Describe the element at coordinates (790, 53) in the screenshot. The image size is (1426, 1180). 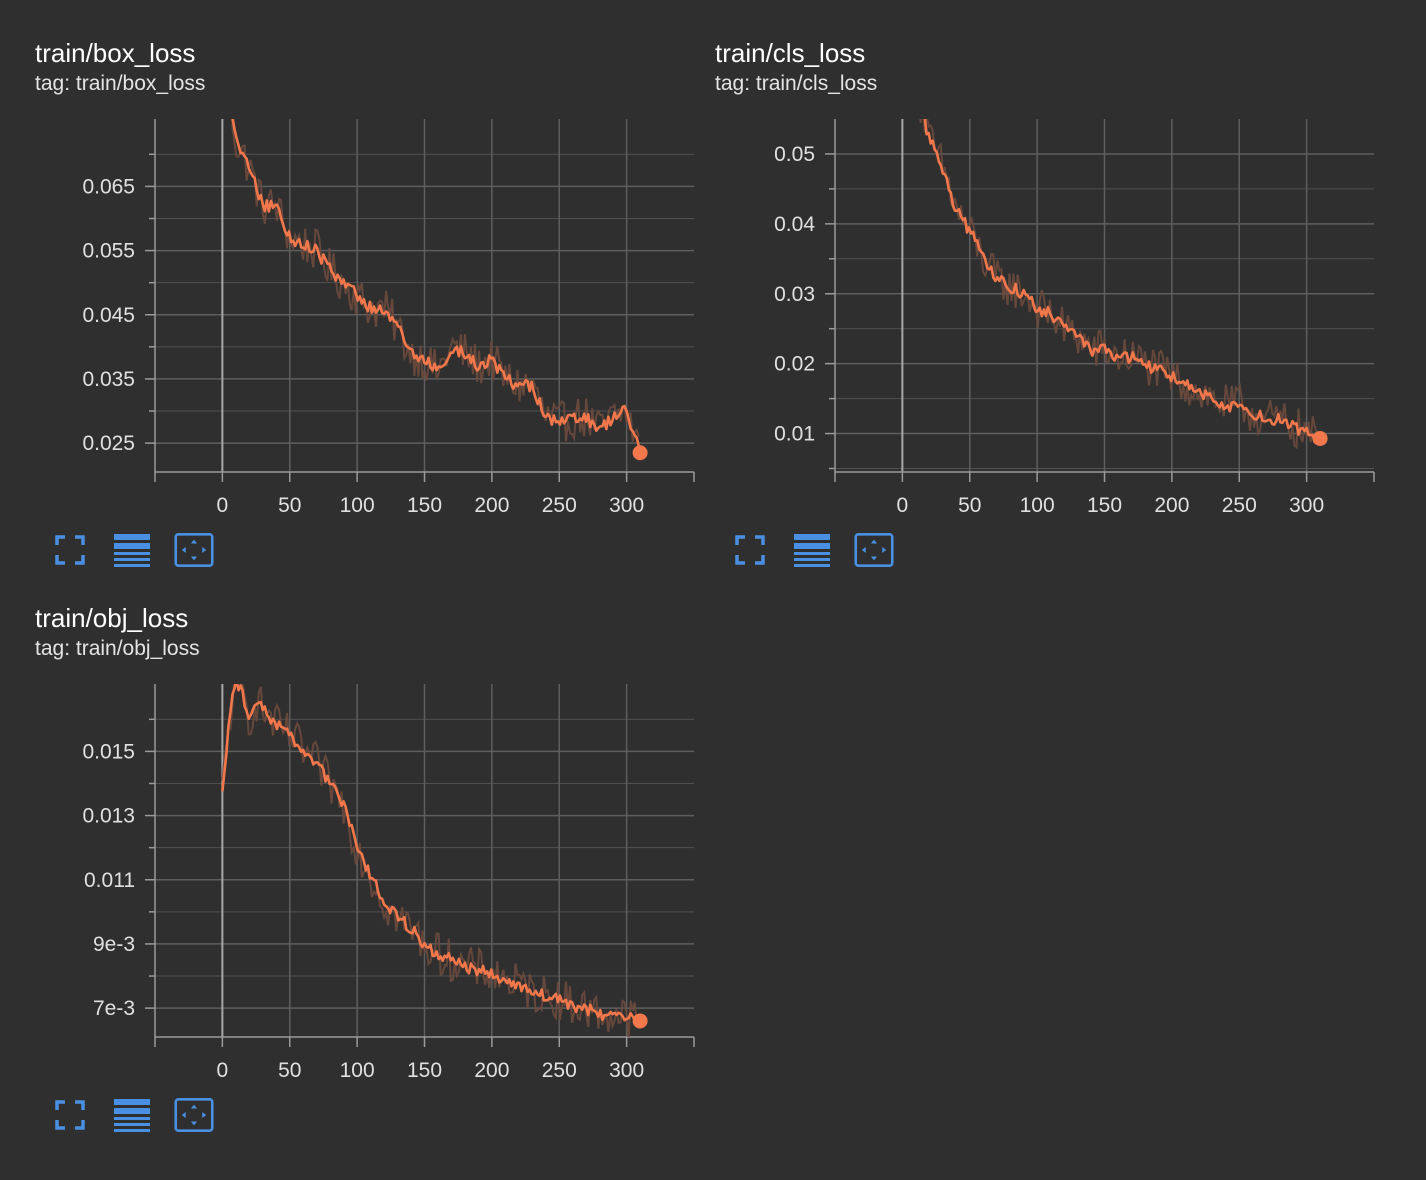
I see `chart-title: train/cls_loss` at that location.